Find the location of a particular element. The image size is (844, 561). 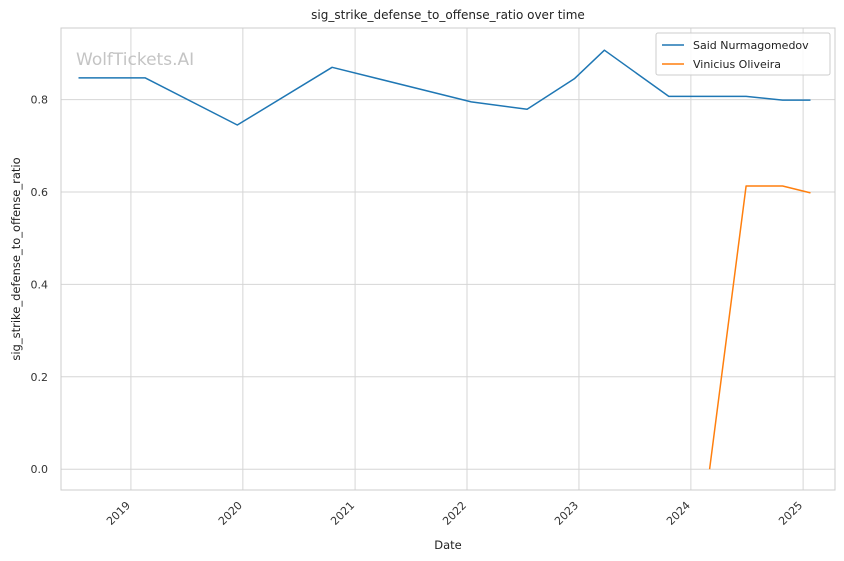

legend-box is located at coordinates (743, 54).